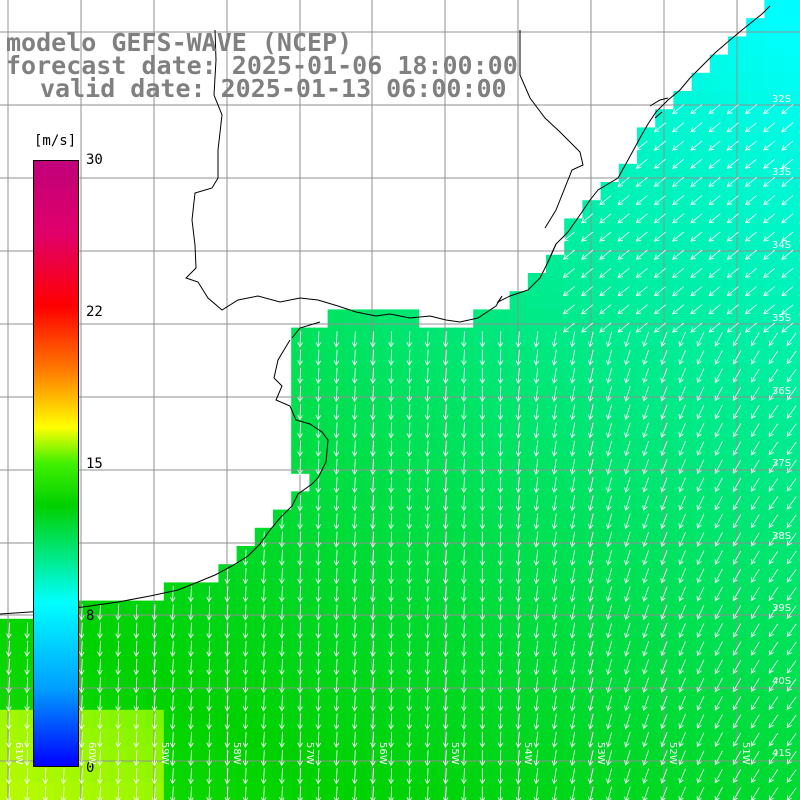 This screenshot has width=800, height=800. I want to click on lon-label: 57W, so click(309, 753).